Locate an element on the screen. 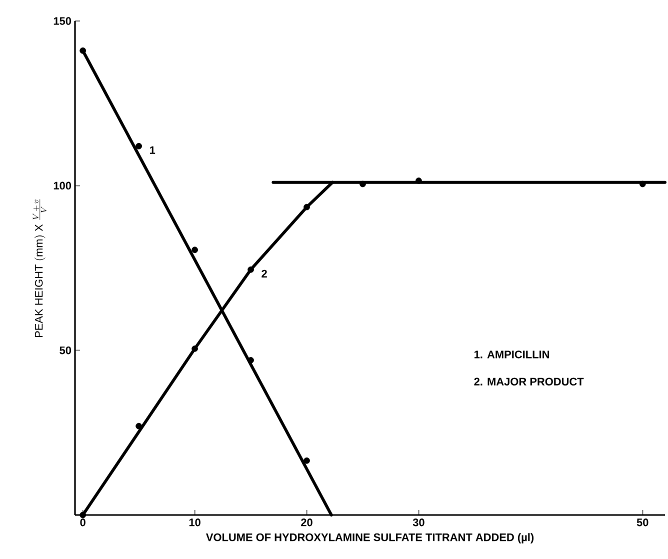 This screenshot has width=668, height=559. series-label: 1 is located at coordinates (153, 150).